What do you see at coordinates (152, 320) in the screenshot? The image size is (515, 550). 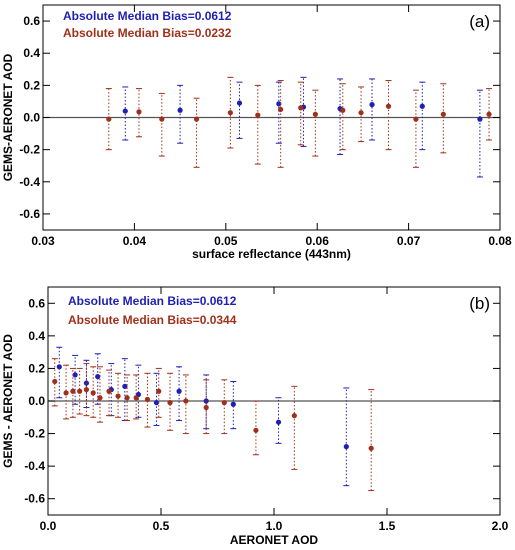 I see `panel-b-legend-red: Absolute Median Bias=0.0344` at bounding box center [152, 320].